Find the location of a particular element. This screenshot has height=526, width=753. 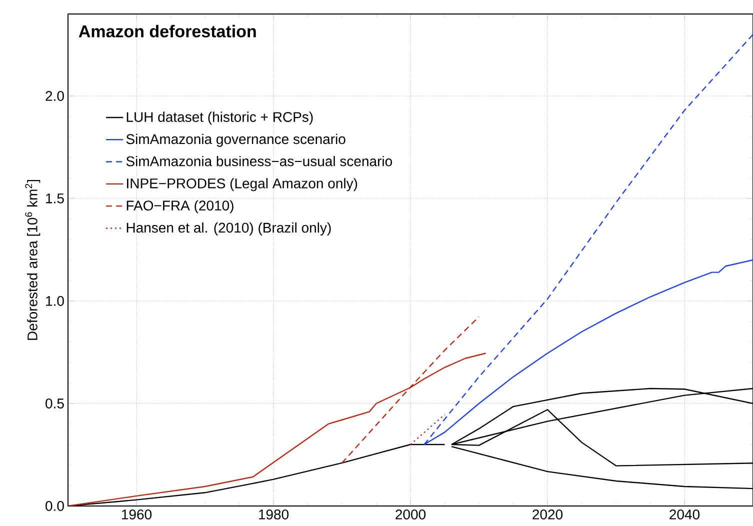

y-tick-label: 0.5 is located at coordinates (55, 403).